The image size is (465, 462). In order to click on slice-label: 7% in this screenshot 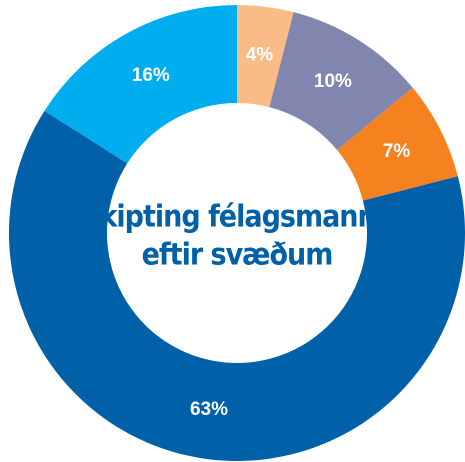, I will do `click(397, 151)`.